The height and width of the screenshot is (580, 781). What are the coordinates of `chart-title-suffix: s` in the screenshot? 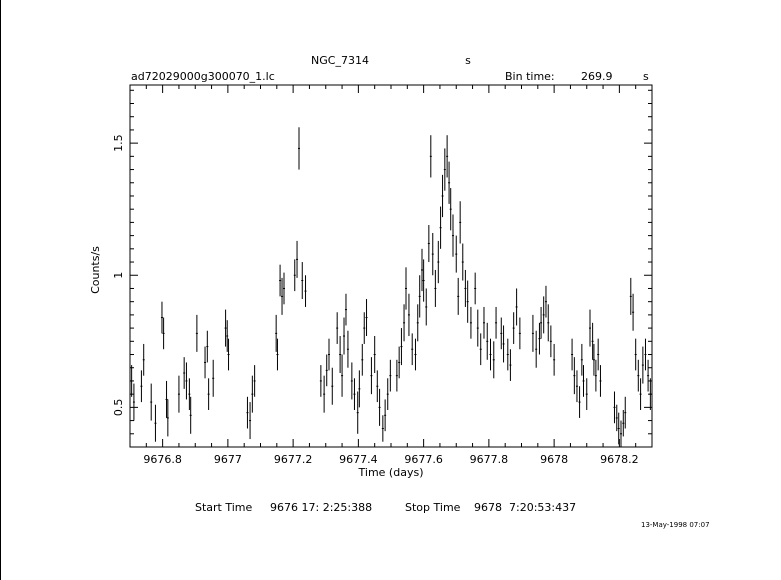 It's located at (468, 60).